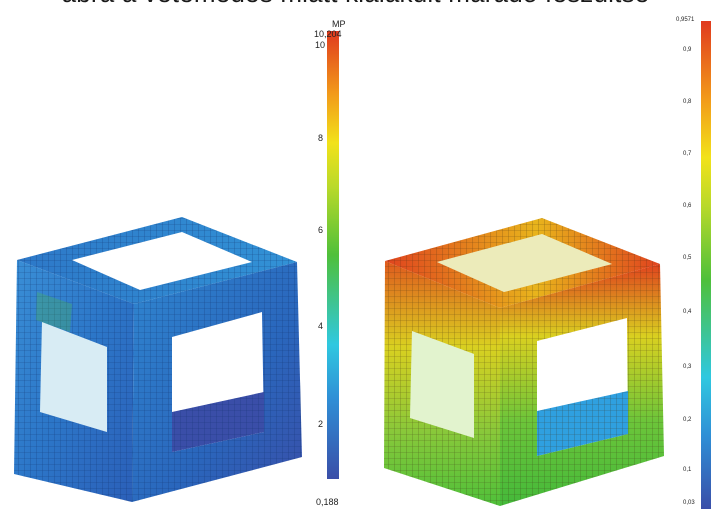 This screenshot has width=711, height=509. What do you see at coordinates (687, 258) in the screenshot?
I see `displacement-tick-0-5: 0,5` at bounding box center [687, 258].